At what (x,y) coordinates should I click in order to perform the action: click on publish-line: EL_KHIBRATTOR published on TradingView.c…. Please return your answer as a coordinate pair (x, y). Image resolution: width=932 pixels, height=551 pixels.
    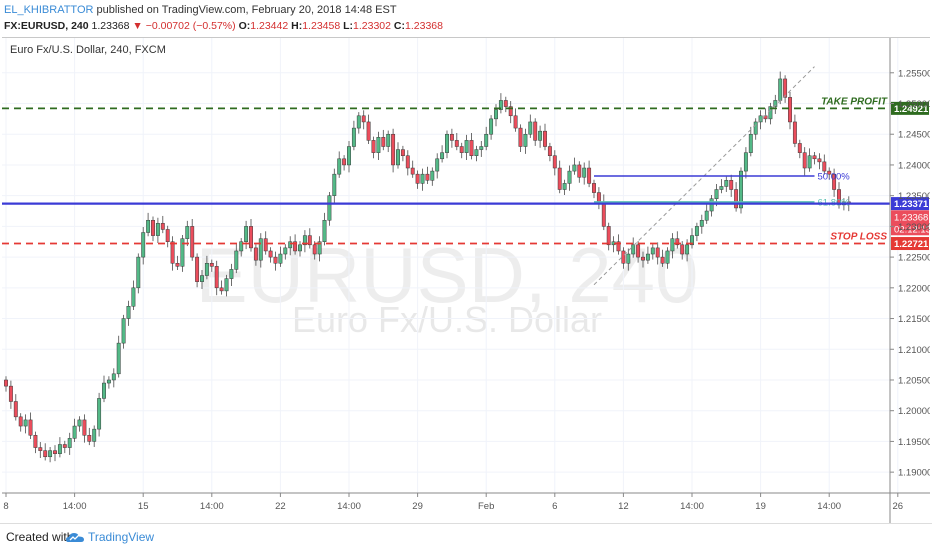
    Looking at the image, I should click on (200, 10).